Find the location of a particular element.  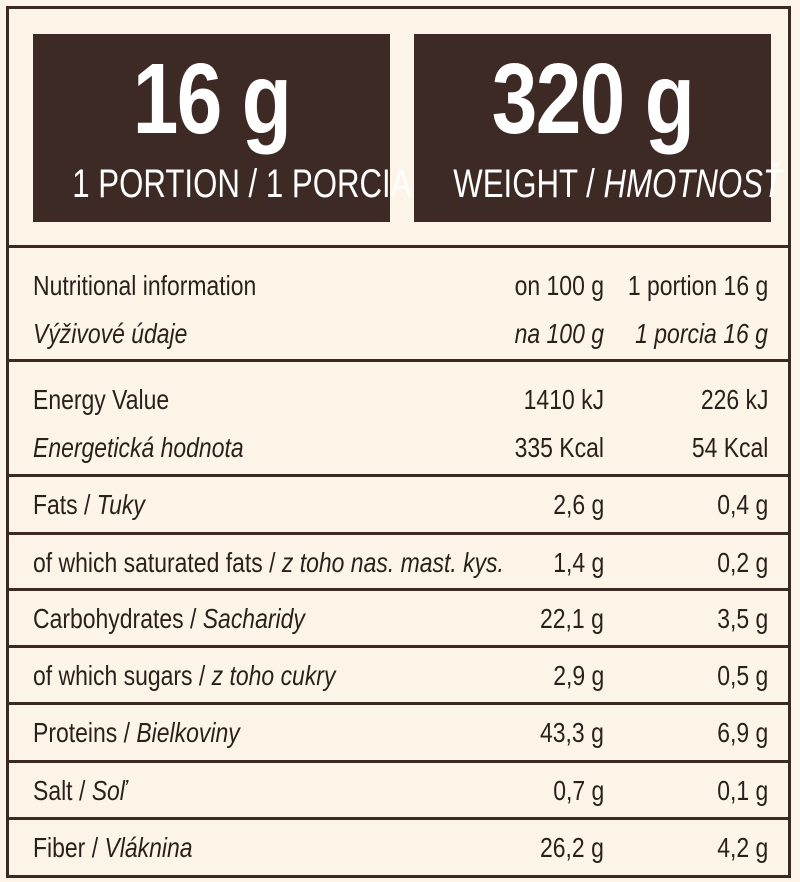

table-row: Proteins / Bielkoviny 43,3 g 6,9 g is located at coordinates (398, 734).